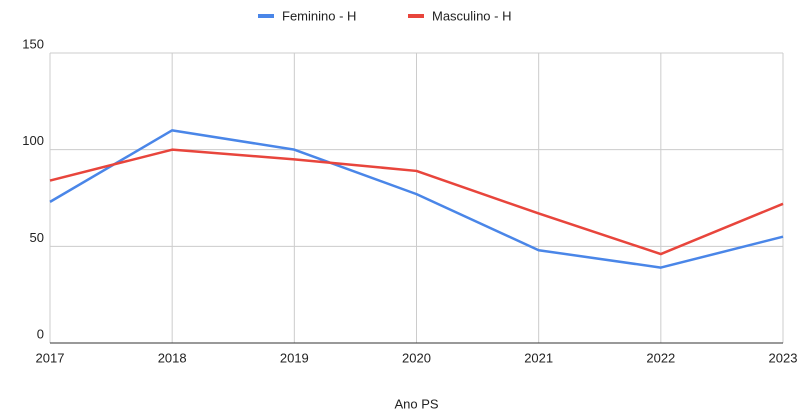 The width and height of the screenshot is (805, 414). I want to click on x-tick-label: 2018, so click(172, 357).